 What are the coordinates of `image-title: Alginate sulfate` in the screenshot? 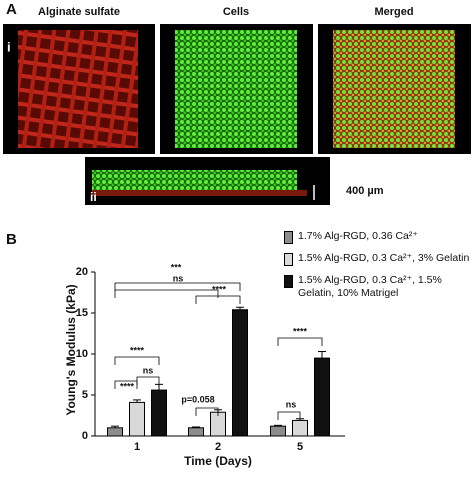 It's located at (79, 12).